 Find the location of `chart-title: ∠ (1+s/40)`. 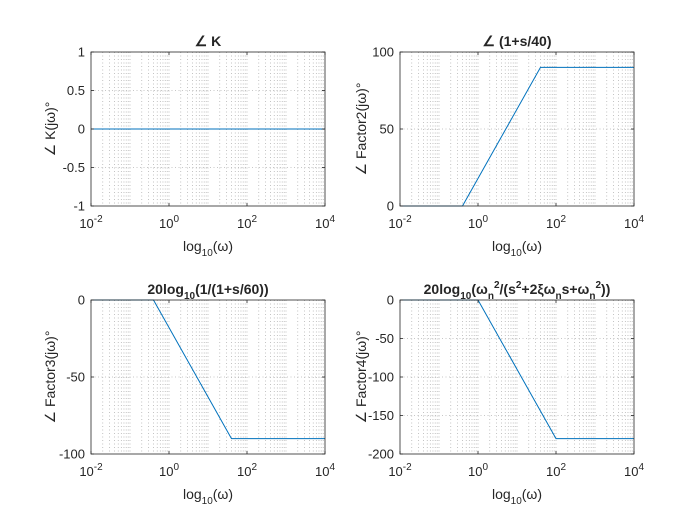

chart-title: ∠ (1+s/40) is located at coordinates (517, 41).